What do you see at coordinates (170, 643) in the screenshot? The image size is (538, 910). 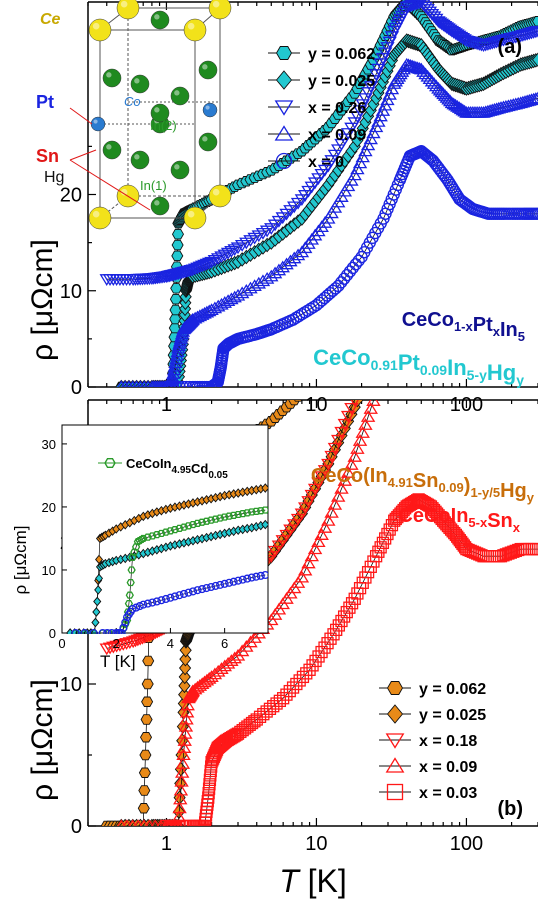 I see `inset-x-tick-label: 4` at bounding box center [170, 643].